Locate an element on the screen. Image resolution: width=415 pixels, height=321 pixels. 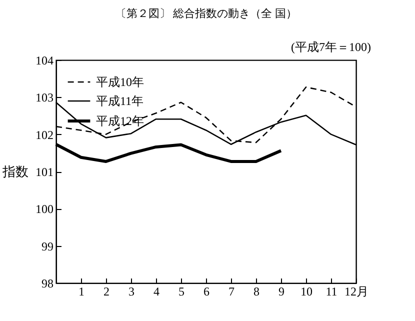
x-tick-label: 10 is located at coordinates (306, 291).